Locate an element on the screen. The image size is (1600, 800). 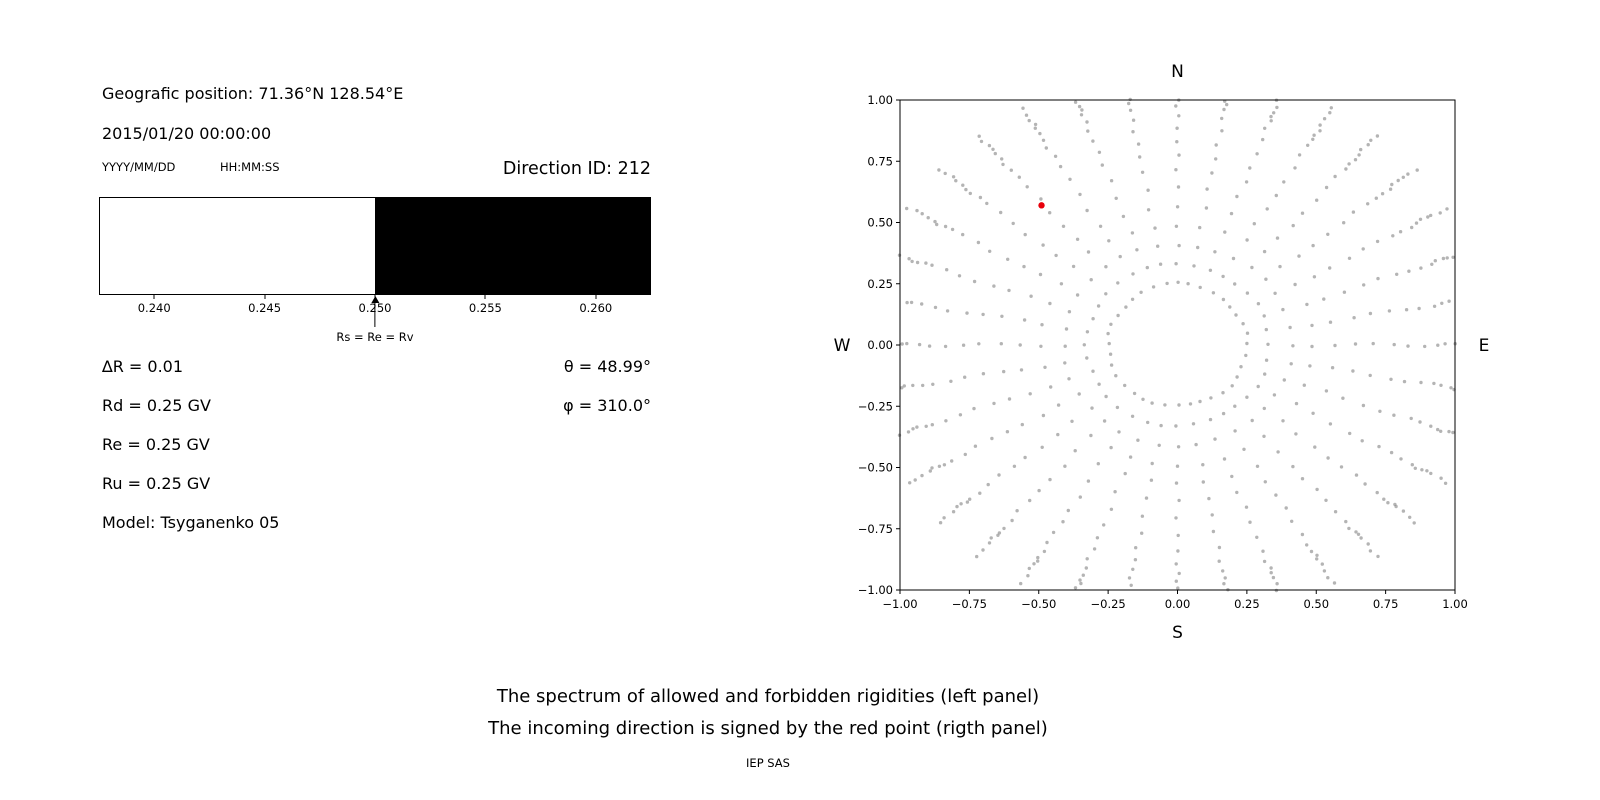
x-tick-label: 0.25 is located at coordinates (1247, 604).